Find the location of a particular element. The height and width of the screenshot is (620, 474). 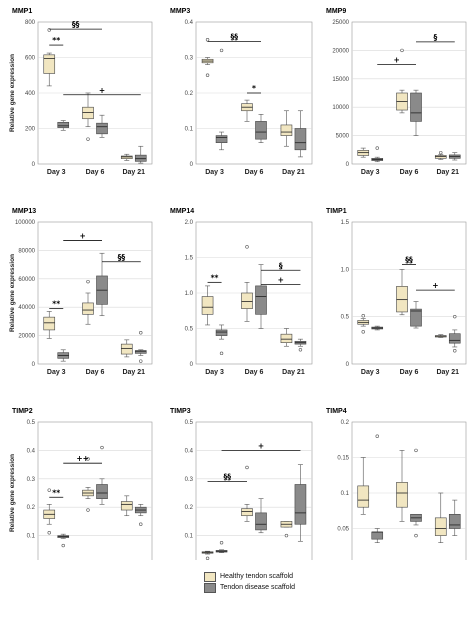

y-tick-label: 1.0 is located at coordinates (345, 270).